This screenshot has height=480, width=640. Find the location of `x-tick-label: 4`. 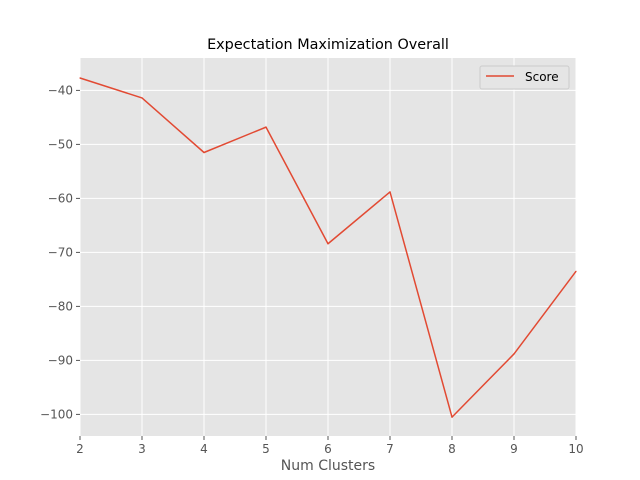

x-tick-label: 4 is located at coordinates (204, 449).